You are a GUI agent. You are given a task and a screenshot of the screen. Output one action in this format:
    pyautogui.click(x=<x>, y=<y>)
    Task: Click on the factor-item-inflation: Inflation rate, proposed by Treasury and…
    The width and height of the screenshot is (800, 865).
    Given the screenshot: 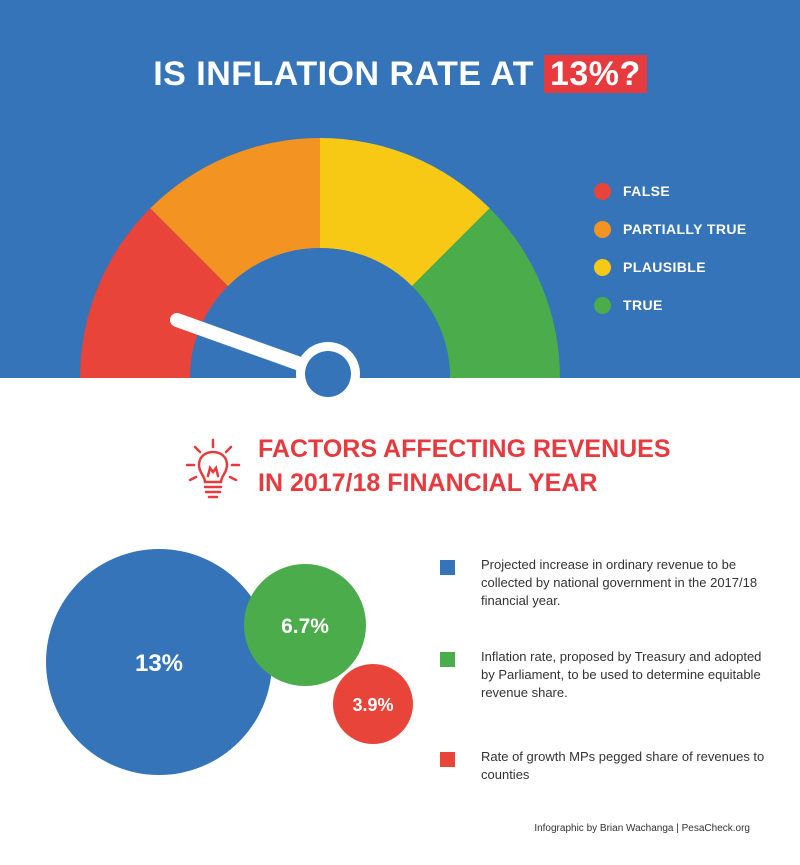 What is the action you would take?
    pyautogui.click(x=605, y=675)
    